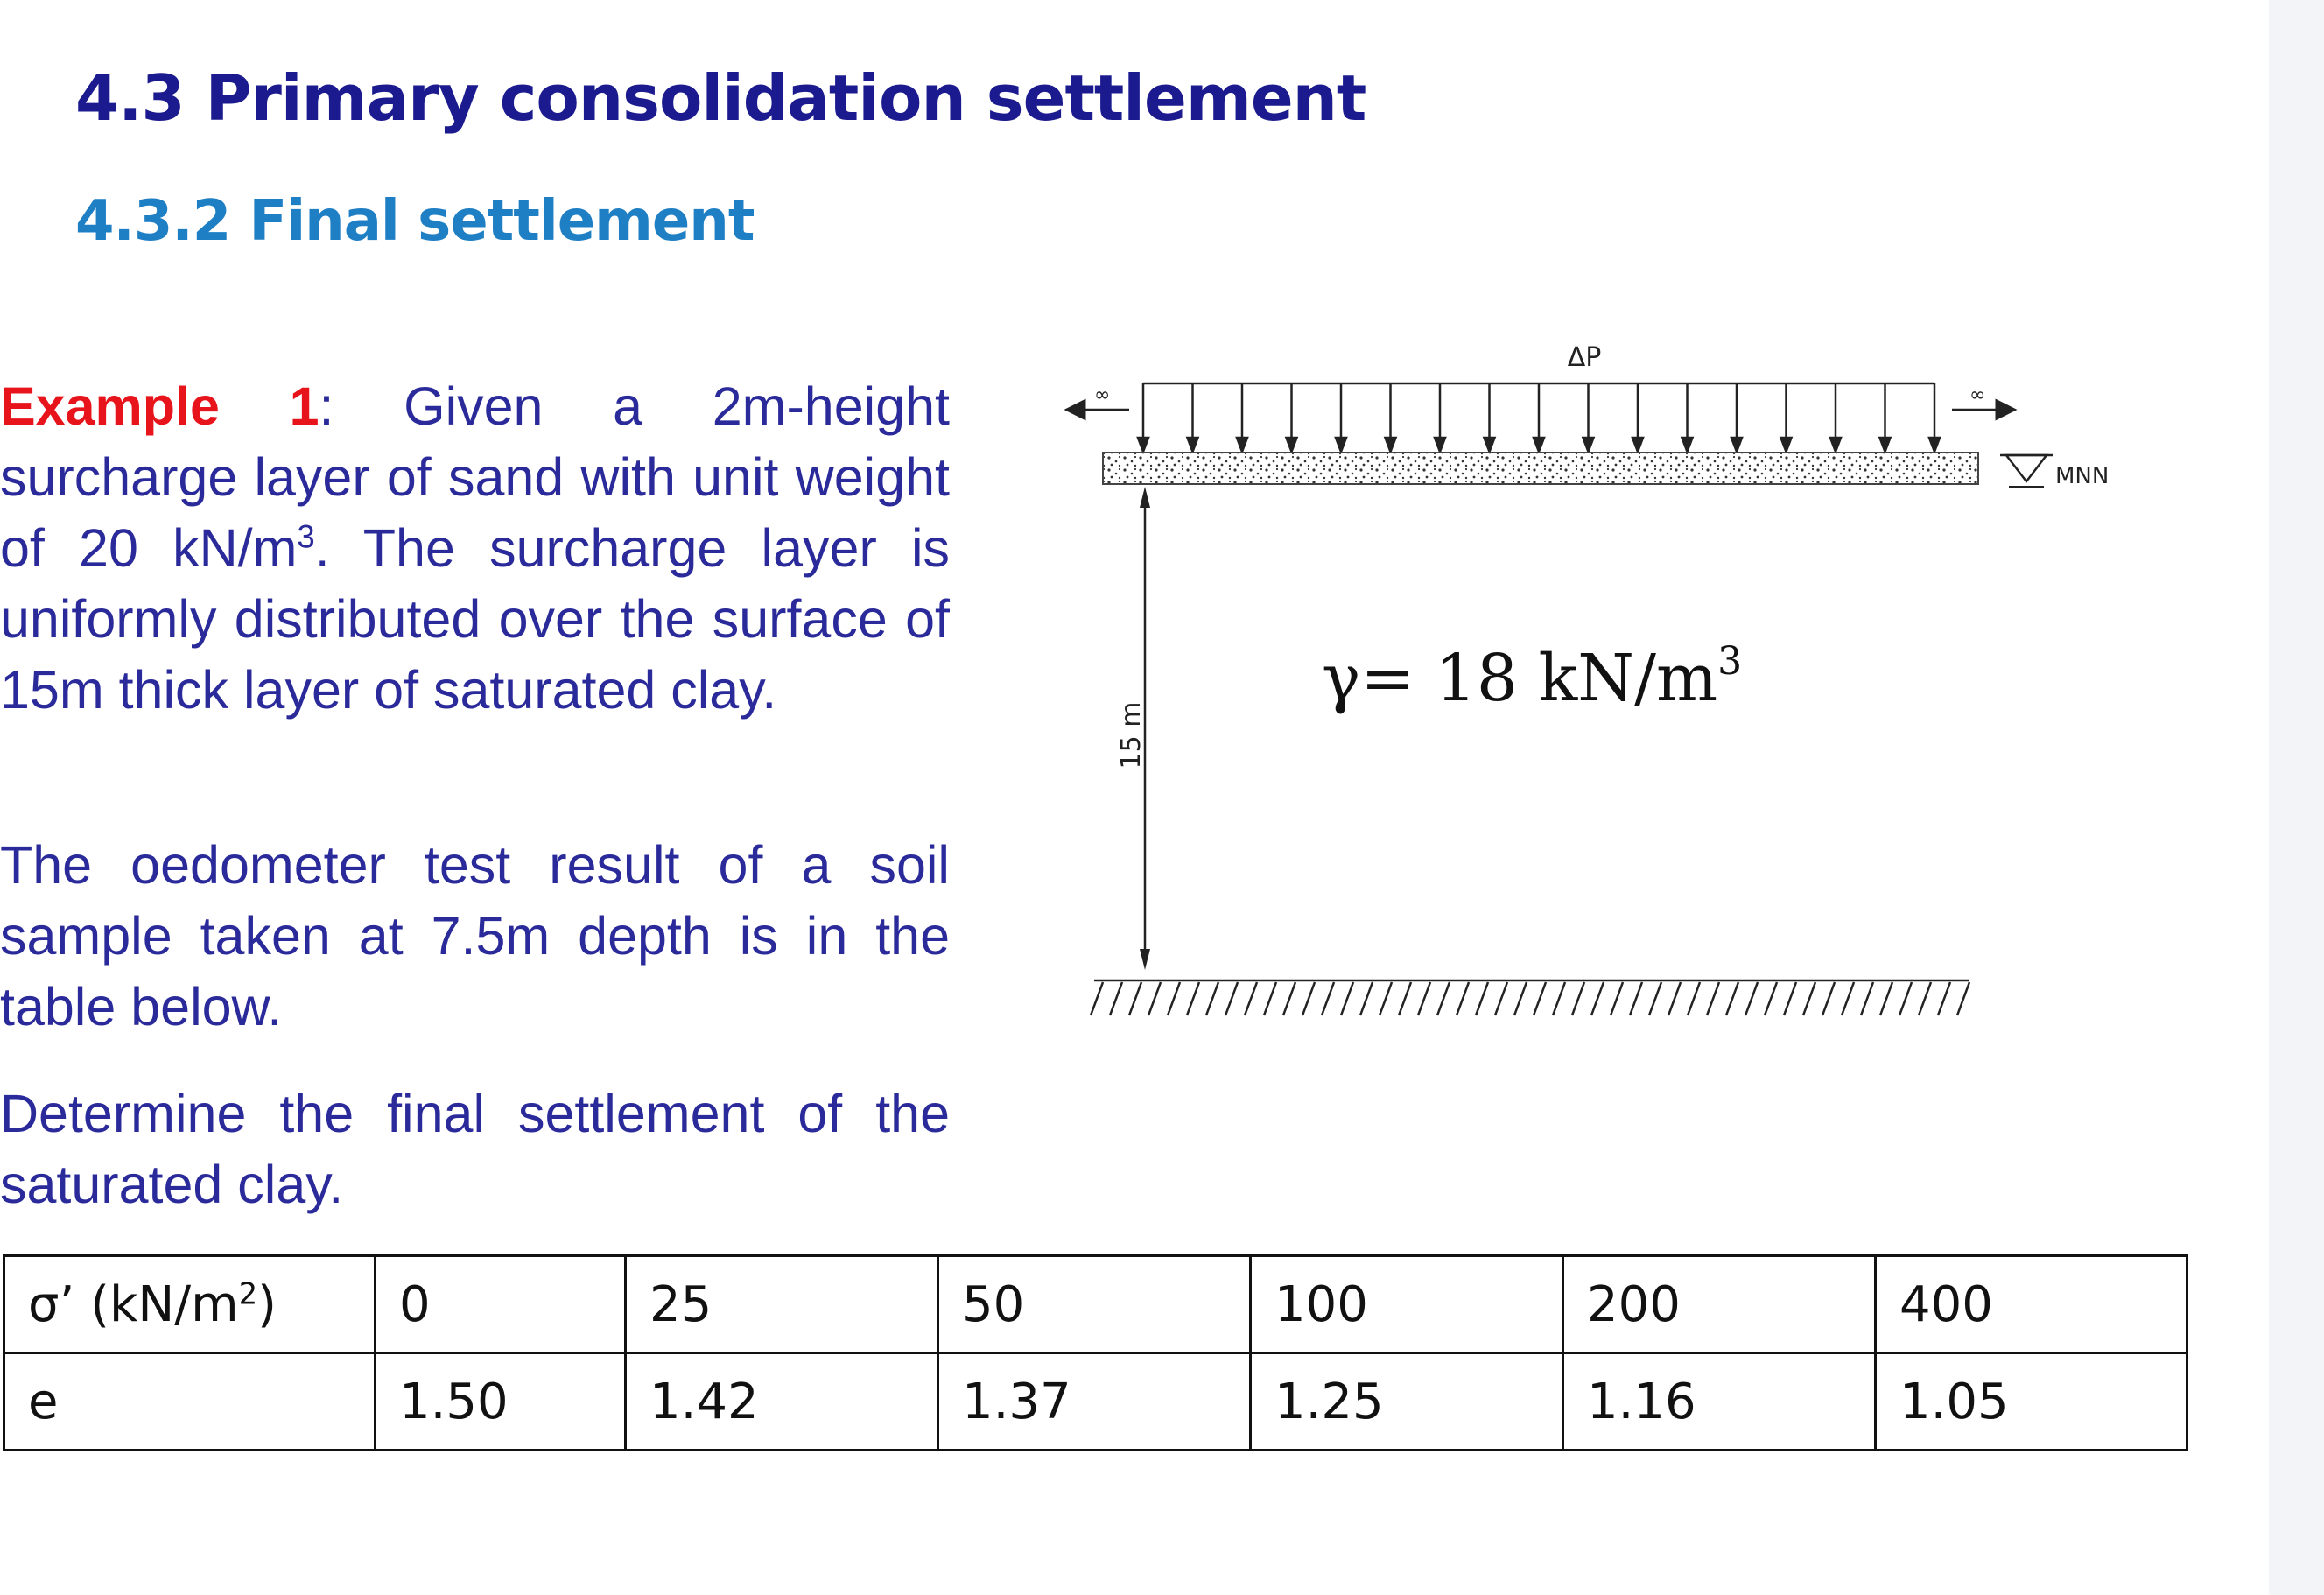  What do you see at coordinates (189, 1401) in the screenshot?
I see `row-header-void-ratio: e` at bounding box center [189, 1401].